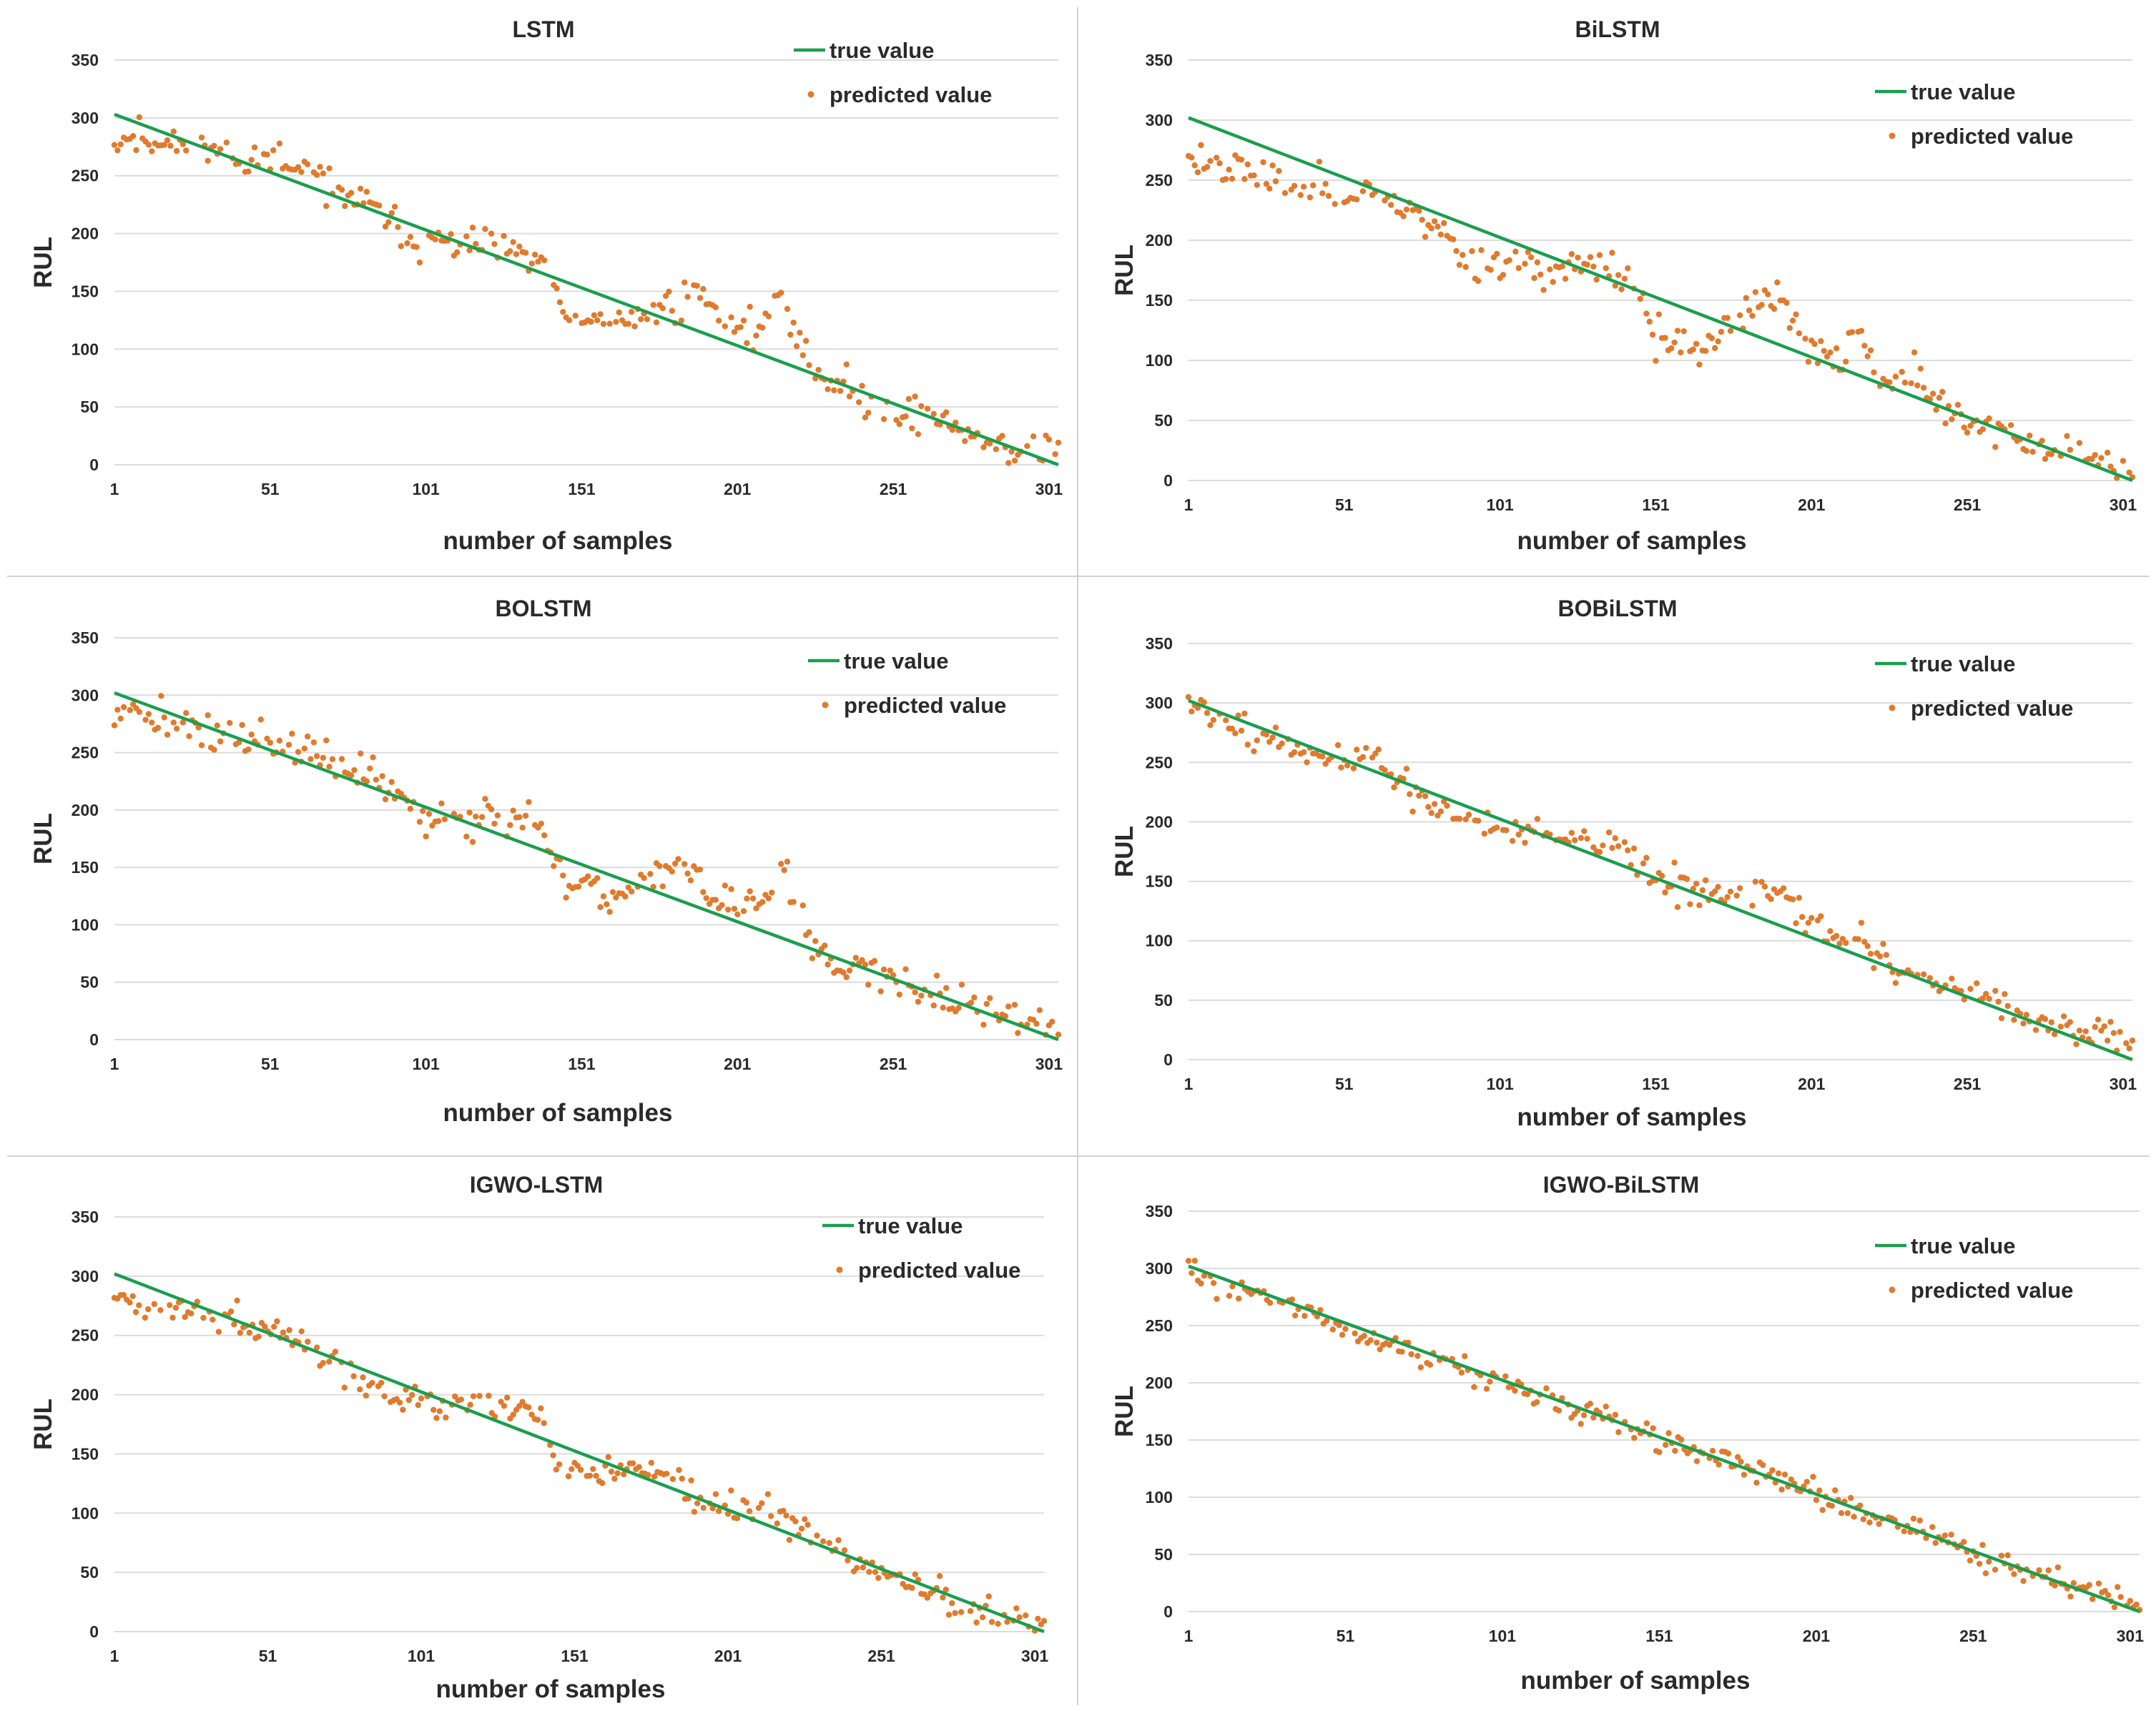 The width and height of the screenshot is (2156, 1711). I want to click on x-axis-label: number of samples, so click(558, 541).